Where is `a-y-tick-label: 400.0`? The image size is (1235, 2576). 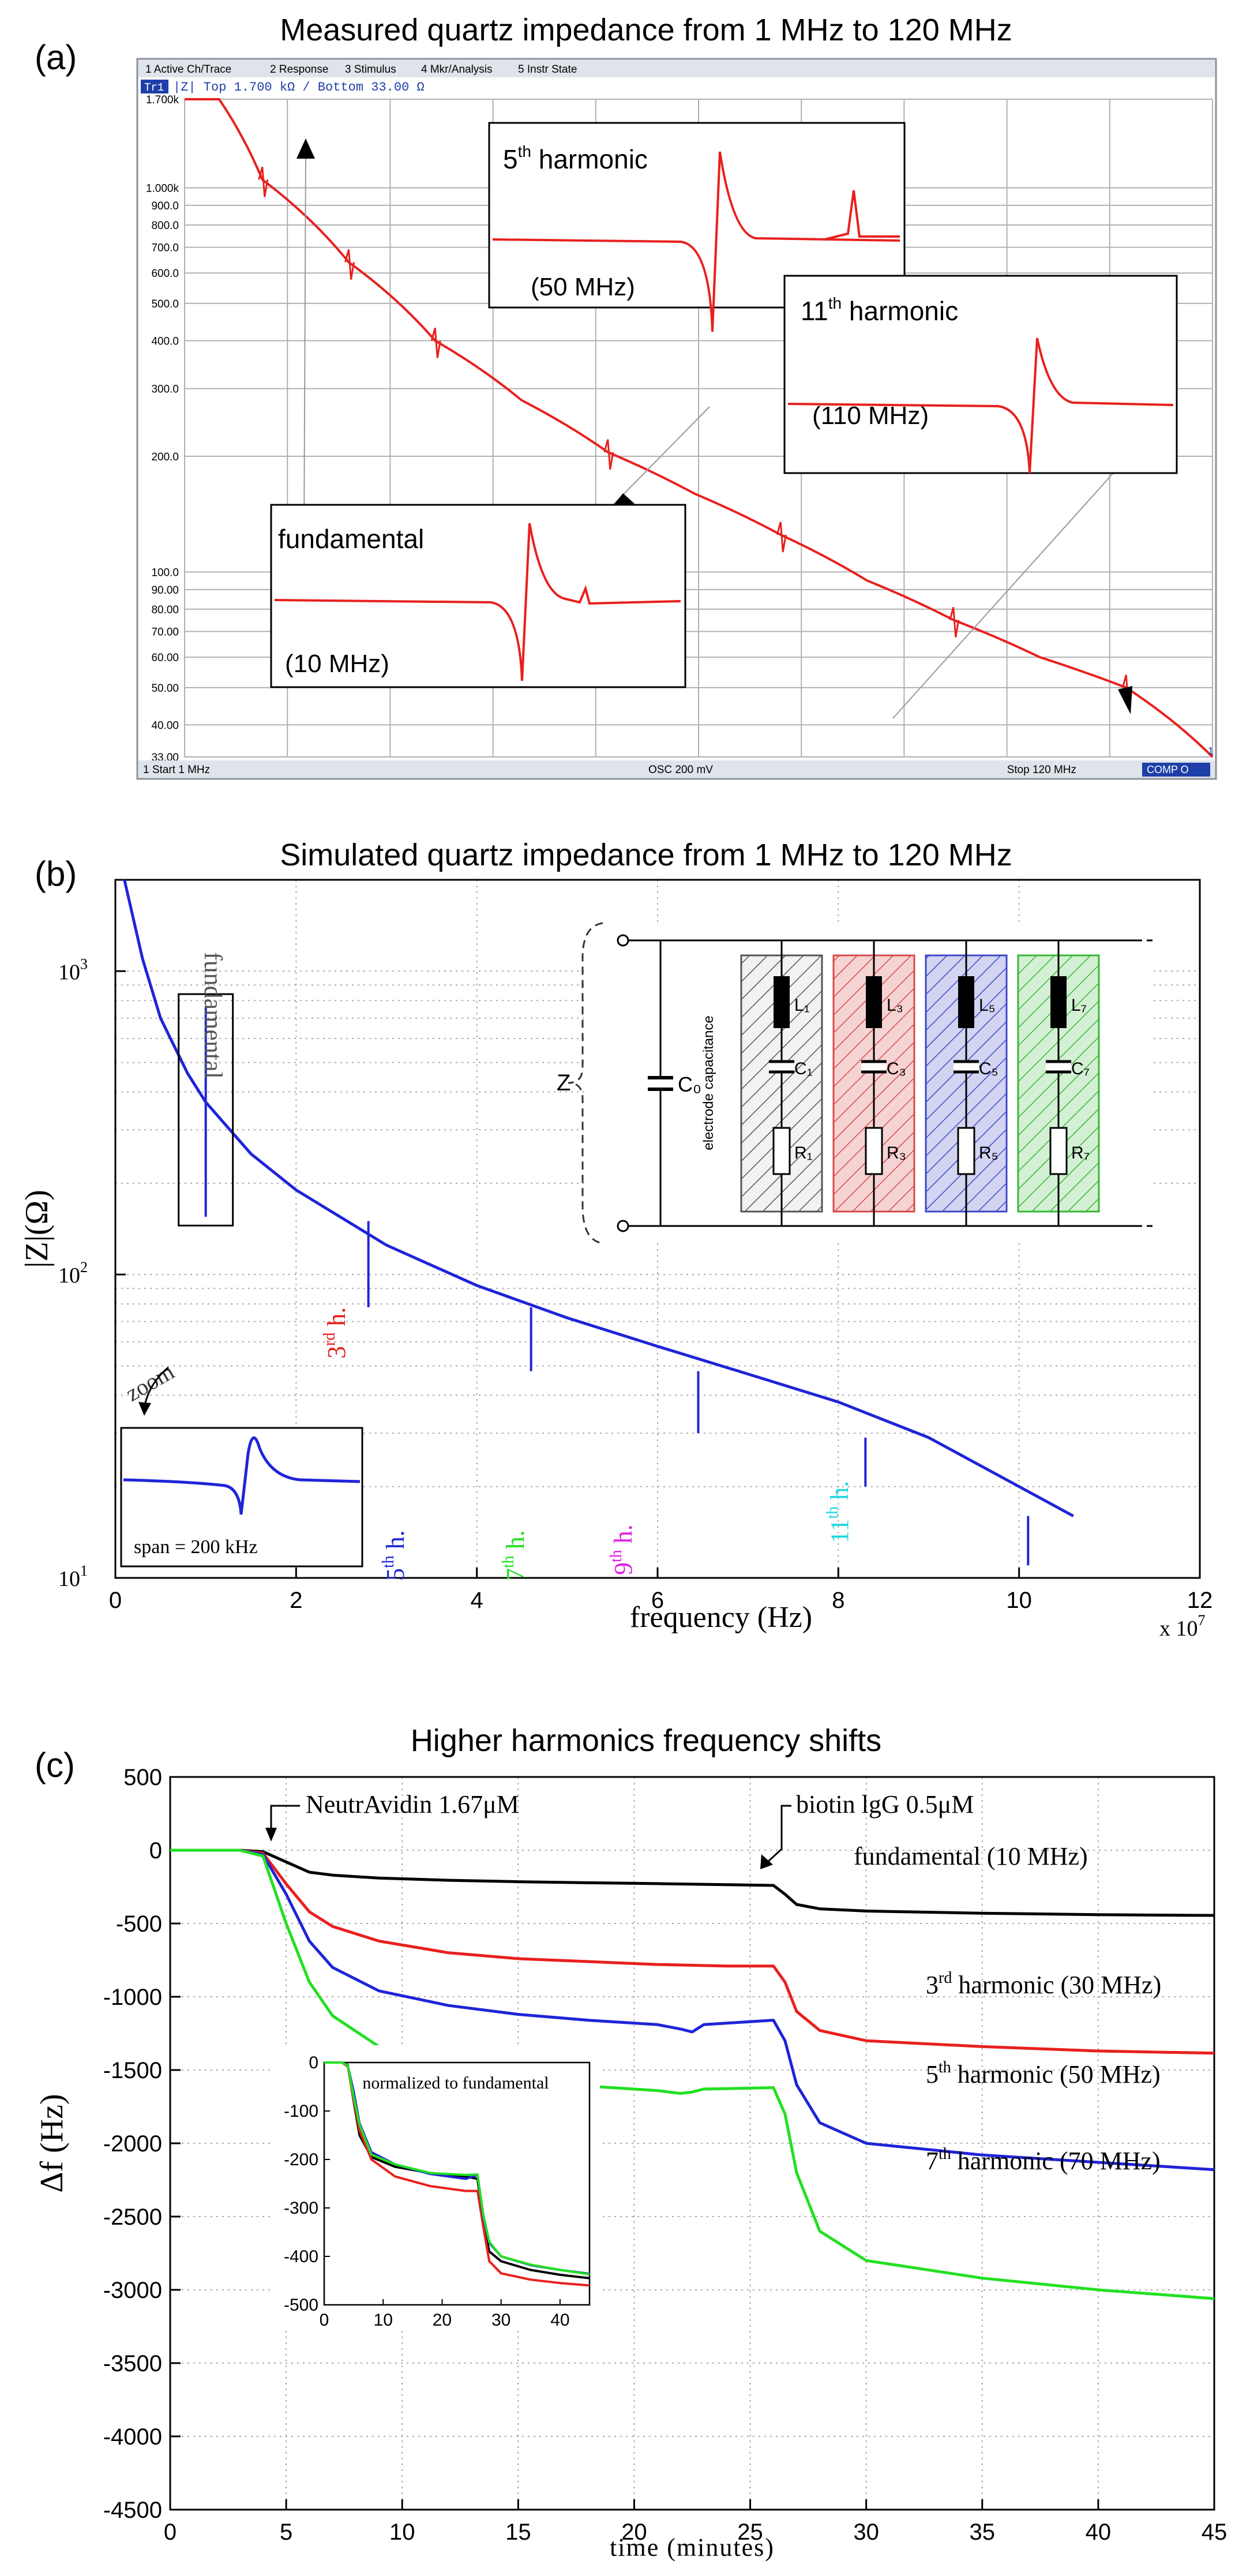 a-y-tick-label: 400.0 is located at coordinates (165, 341).